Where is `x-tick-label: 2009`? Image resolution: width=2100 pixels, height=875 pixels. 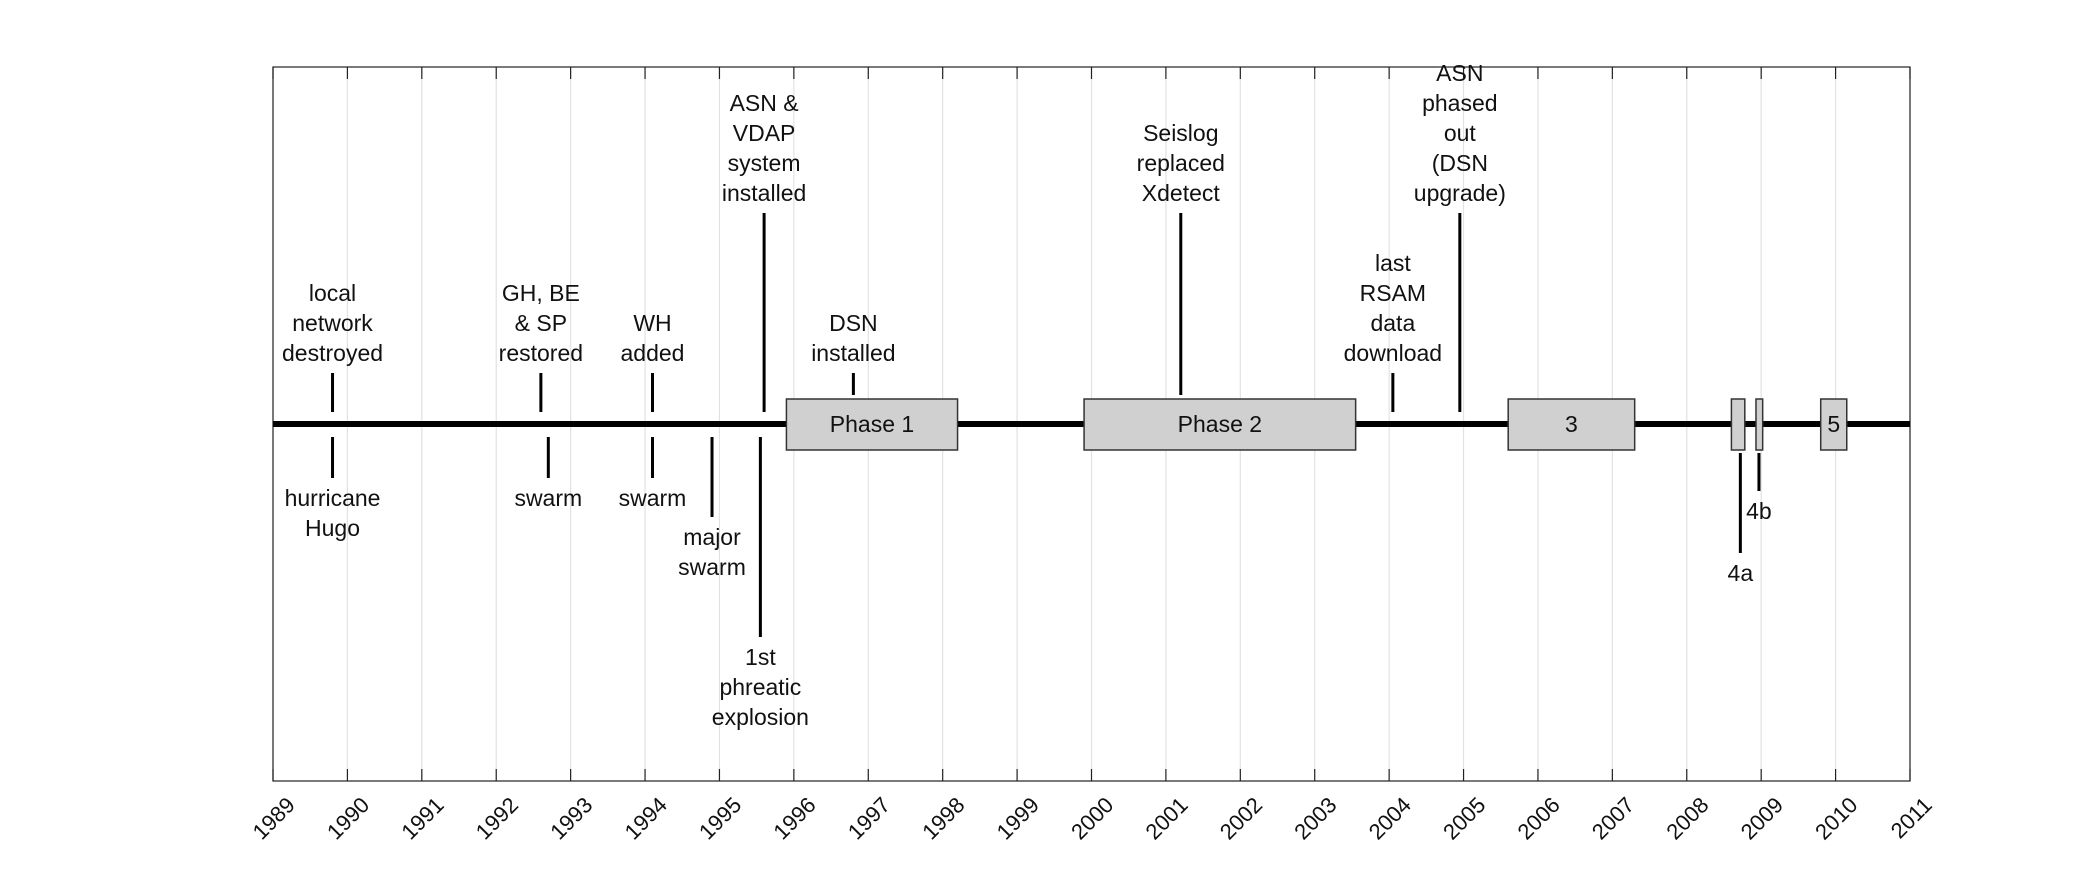 x-tick-label: 2009 is located at coordinates (1762, 818).